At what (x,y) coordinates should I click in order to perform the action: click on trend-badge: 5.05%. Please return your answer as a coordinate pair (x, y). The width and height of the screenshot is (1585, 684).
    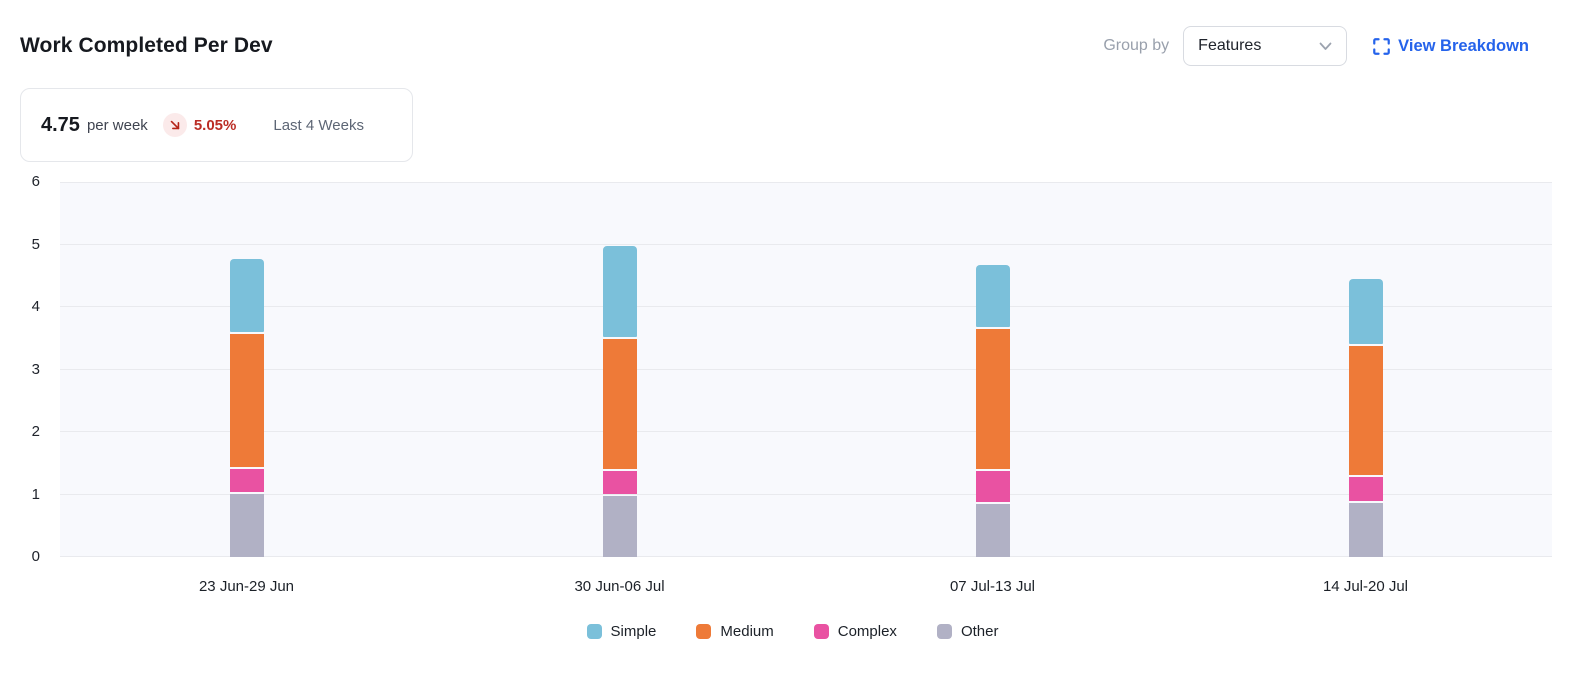
    Looking at the image, I should click on (199, 125).